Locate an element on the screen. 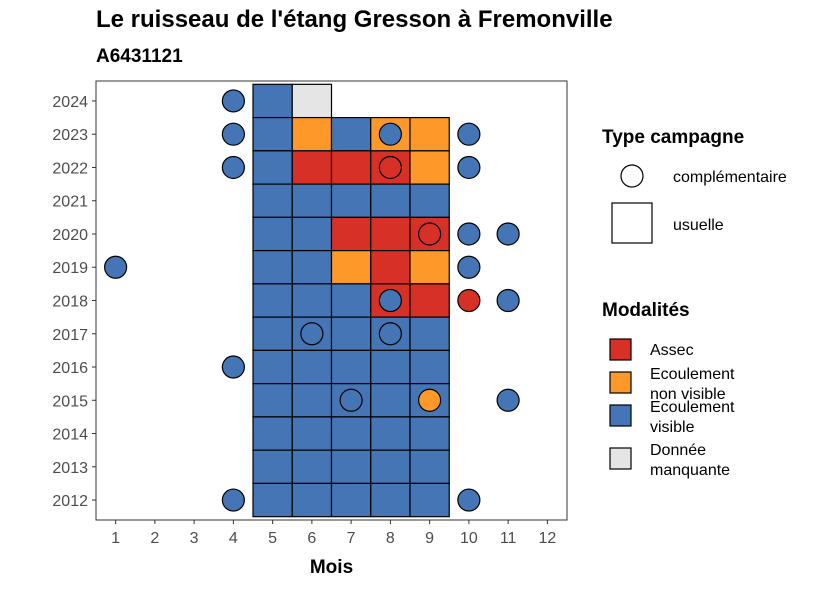 This screenshot has height=590, width=826. x-tick-label: 10 is located at coordinates (469, 538).